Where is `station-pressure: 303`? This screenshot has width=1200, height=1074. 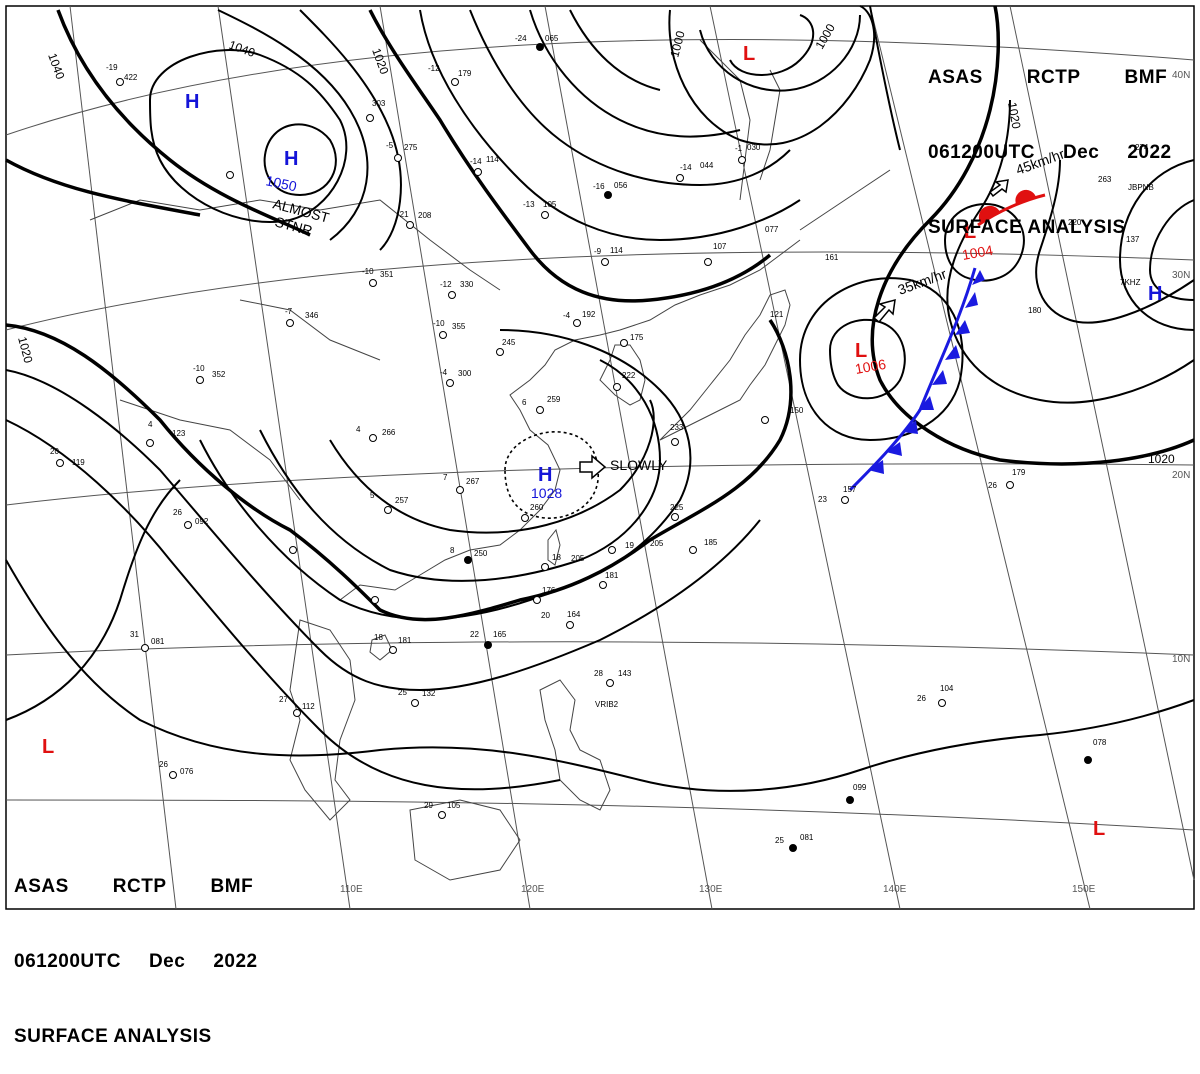
station-pressure: 303 is located at coordinates (379, 103).